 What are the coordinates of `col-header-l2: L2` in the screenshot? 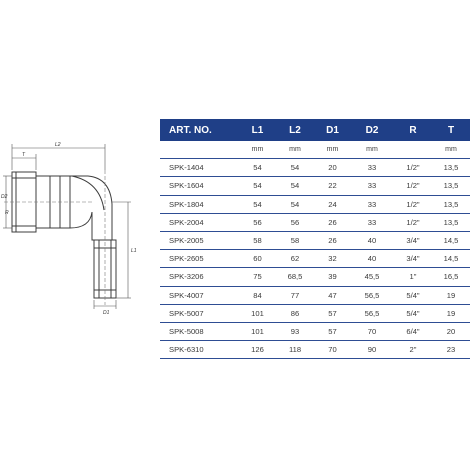 It's located at (295, 130).